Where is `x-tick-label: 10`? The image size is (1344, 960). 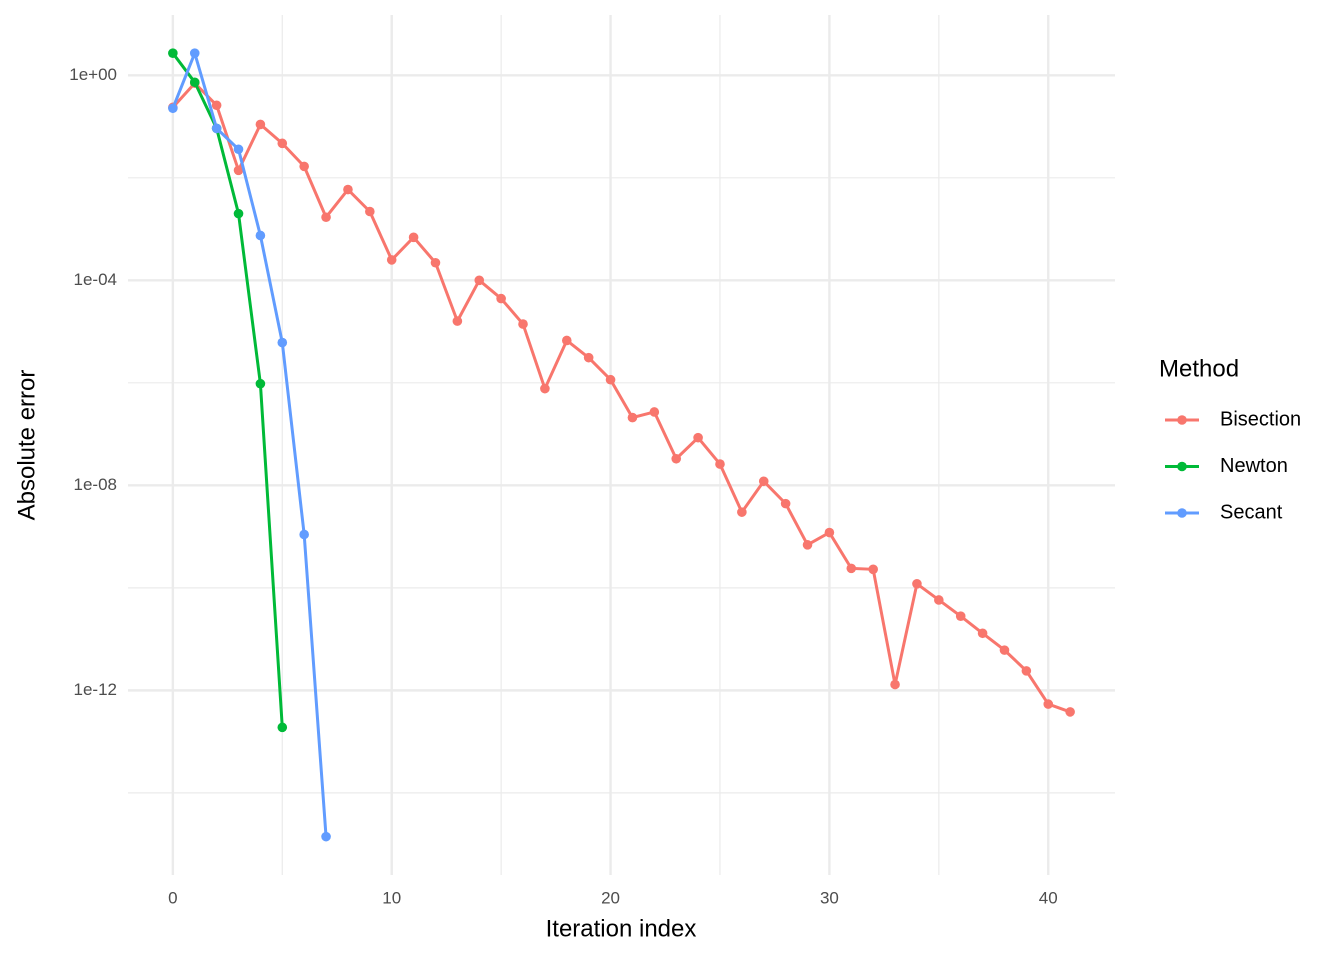
x-tick-label: 10 is located at coordinates (391, 897).